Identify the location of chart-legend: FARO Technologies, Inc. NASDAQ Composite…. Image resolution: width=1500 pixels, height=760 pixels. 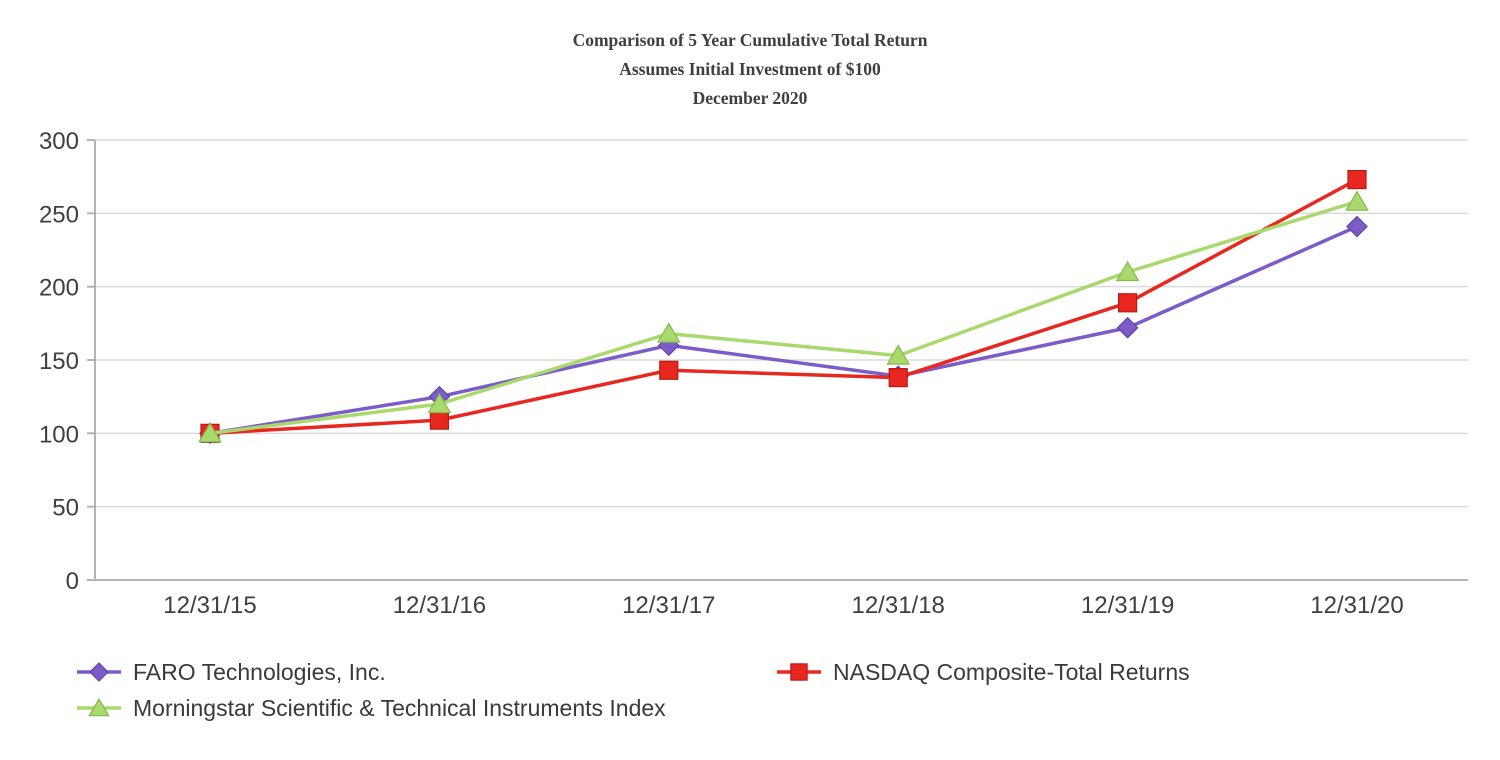
(765, 690).